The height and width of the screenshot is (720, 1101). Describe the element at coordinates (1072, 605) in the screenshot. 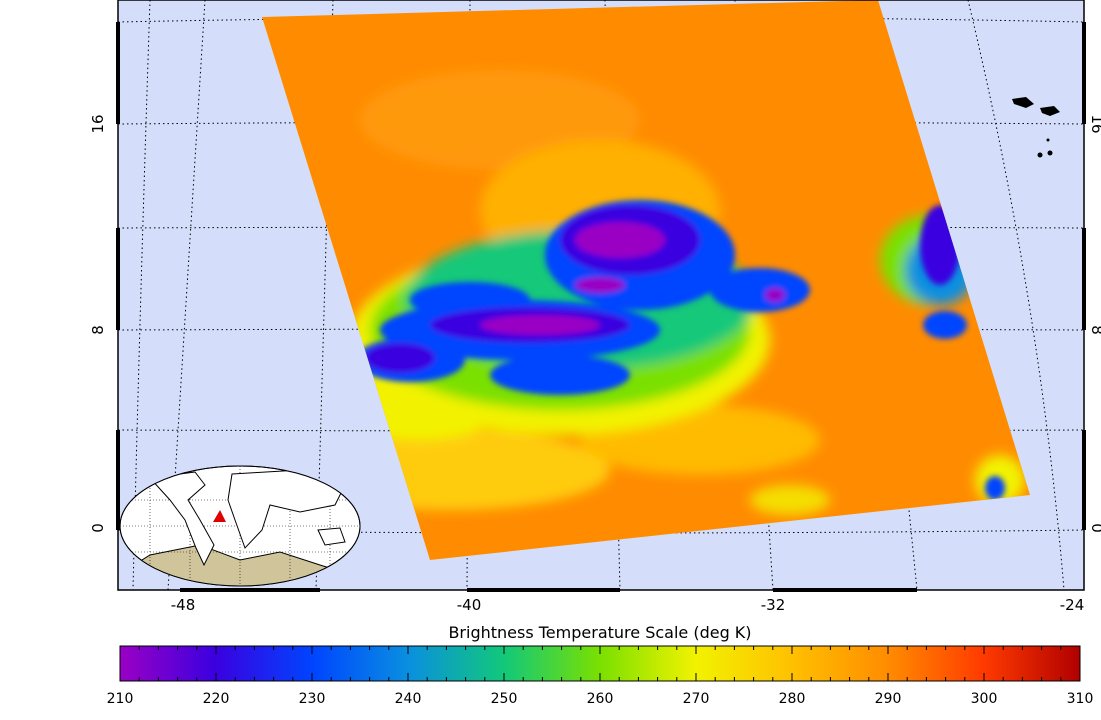

I see `lon-label-24: -24` at that location.